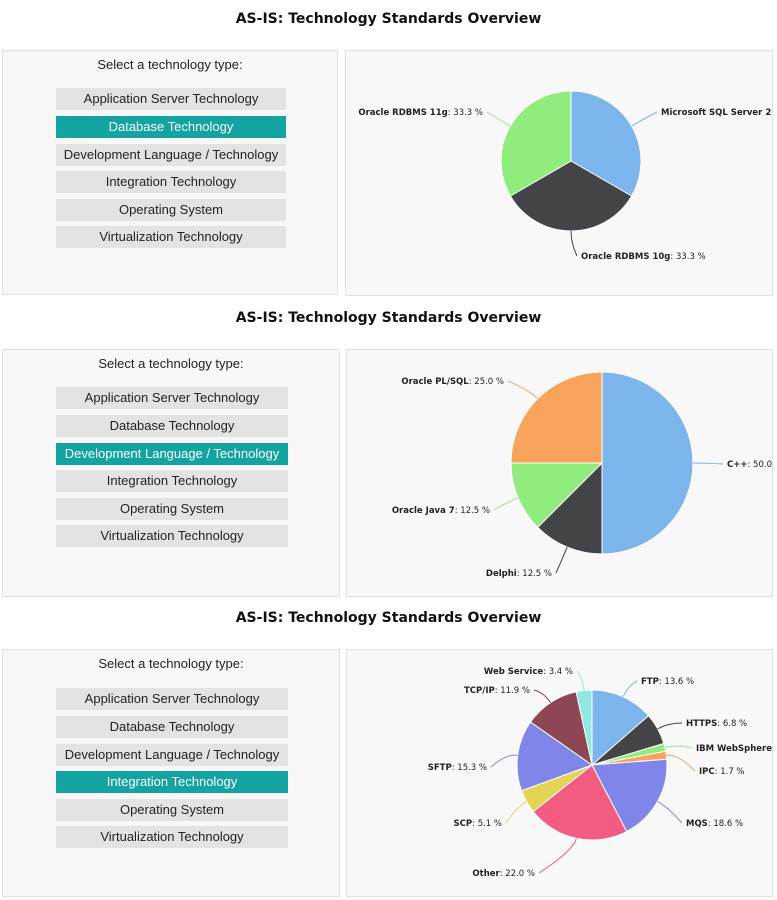 The height and width of the screenshot is (900, 777). Describe the element at coordinates (452, 382) in the screenshot. I see `data-label-oracle-pl-sql: Oracle PL/SQL: 25.0 %` at that location.